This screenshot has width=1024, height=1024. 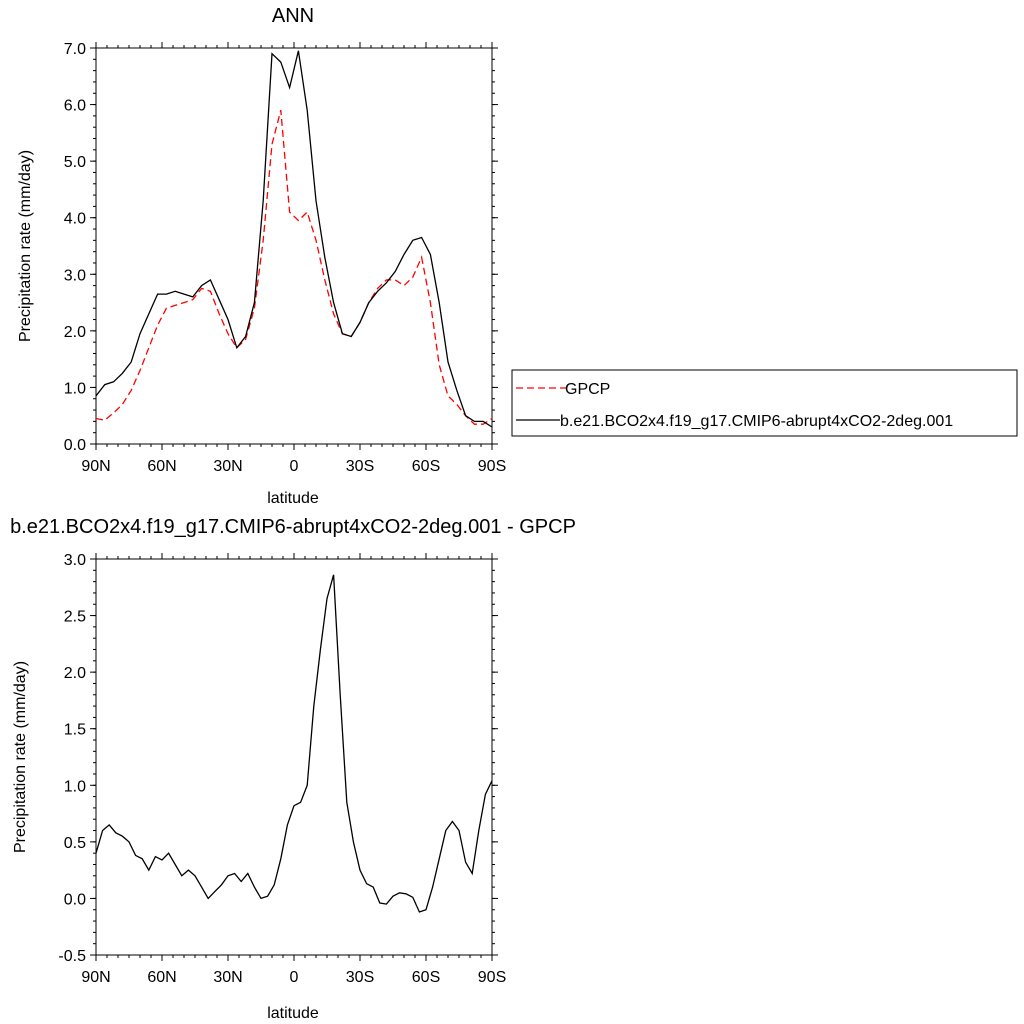 I want to click on y-tick-labels: 0.0 1.0 2.0 3.0 4.0 5.0 6.0 7.0, so click(x=75, y=247).